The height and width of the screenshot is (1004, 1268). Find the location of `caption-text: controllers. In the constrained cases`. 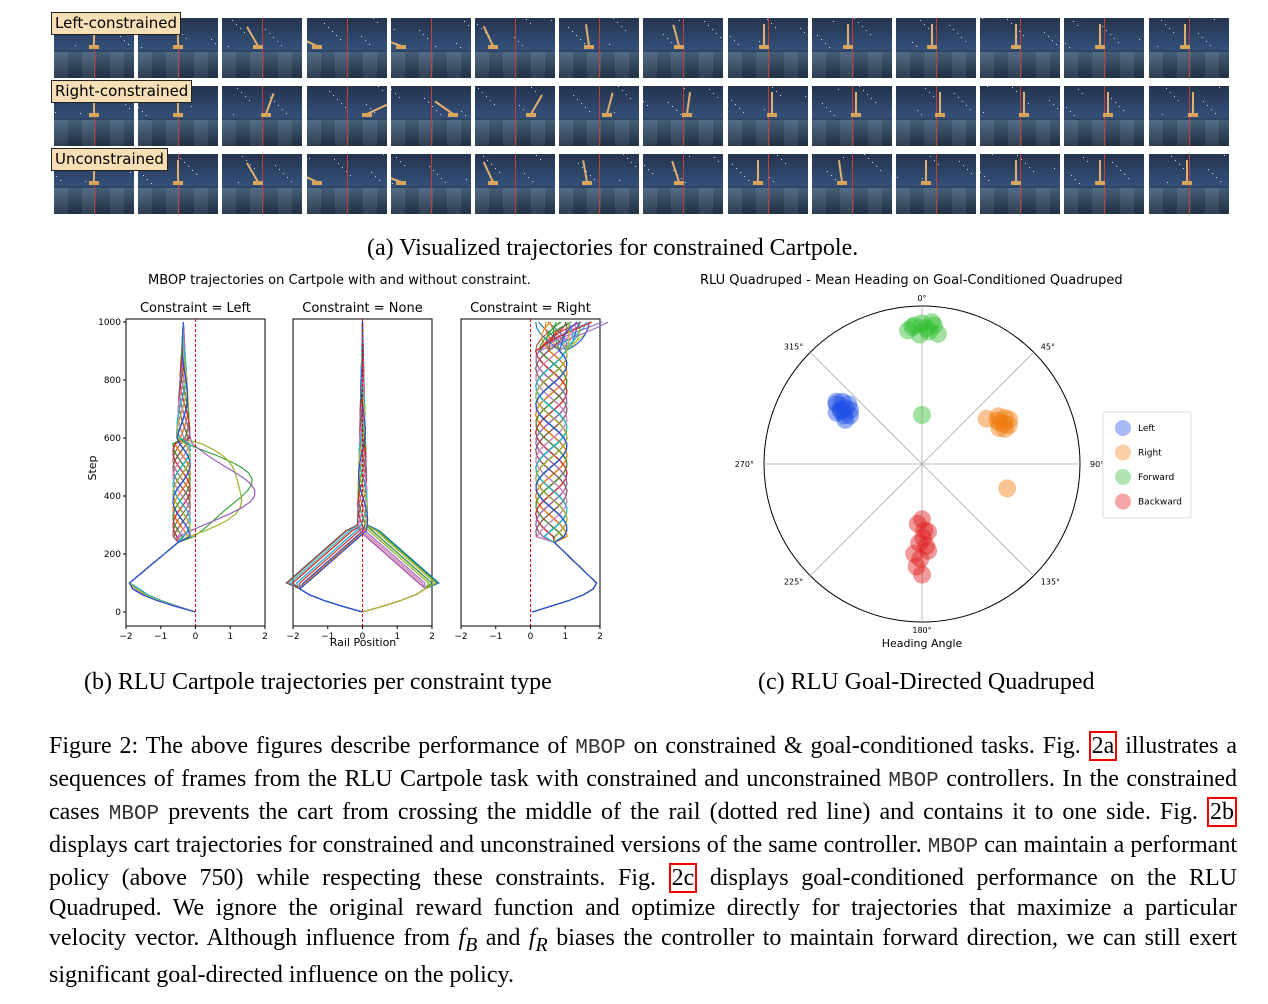

caption-text: controllers. In the constrained cases is located at coordinates (643, 795).